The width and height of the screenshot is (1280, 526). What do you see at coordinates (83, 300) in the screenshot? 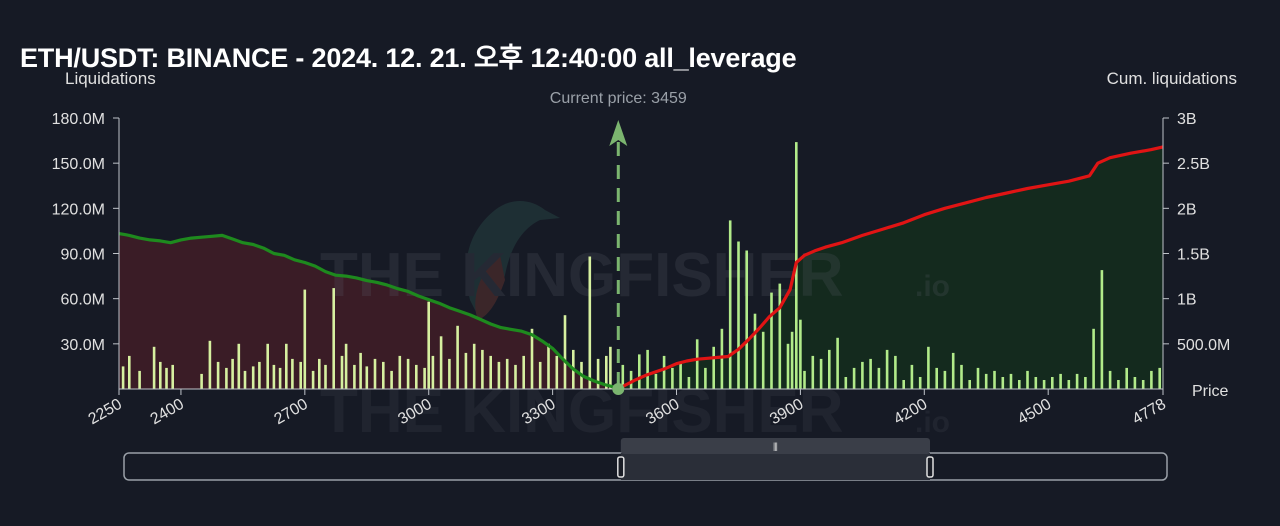
I see `y-tick-label: 60.0M` at bounding box center [83, 300].